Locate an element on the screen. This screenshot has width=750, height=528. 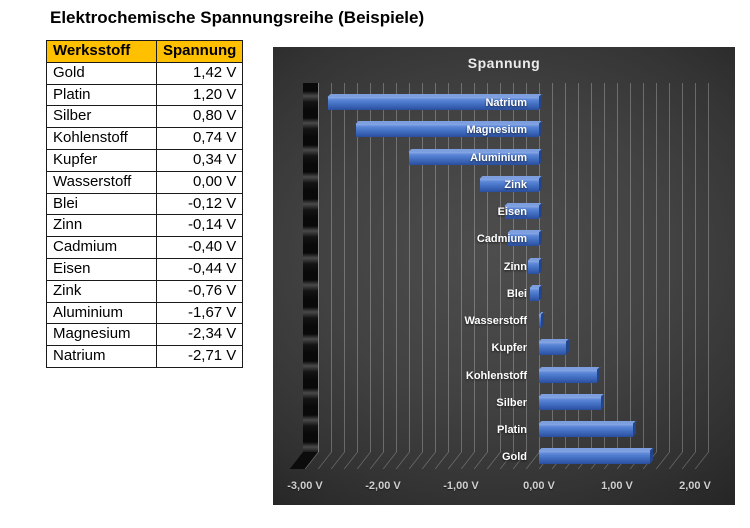
material-cell: Zinn is located at coordinates (101, 226).